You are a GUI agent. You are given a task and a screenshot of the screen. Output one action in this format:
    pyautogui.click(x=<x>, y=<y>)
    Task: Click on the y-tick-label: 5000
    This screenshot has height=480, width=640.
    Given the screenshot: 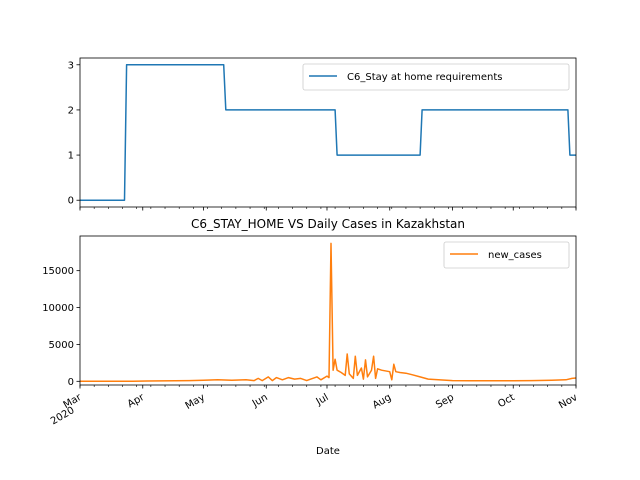 What is the action you would take?
    pyautogui.click(x=61, y=345)
    